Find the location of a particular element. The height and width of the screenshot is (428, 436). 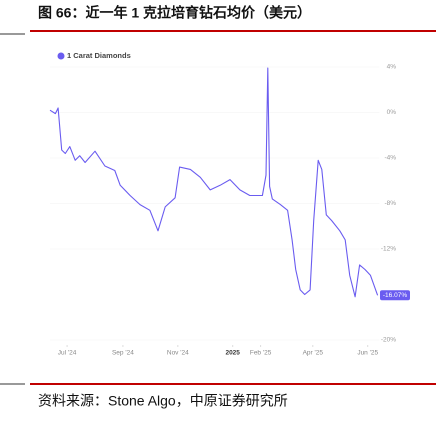

x-tick-label: Apr '25 is located at coordinates (313, 353).